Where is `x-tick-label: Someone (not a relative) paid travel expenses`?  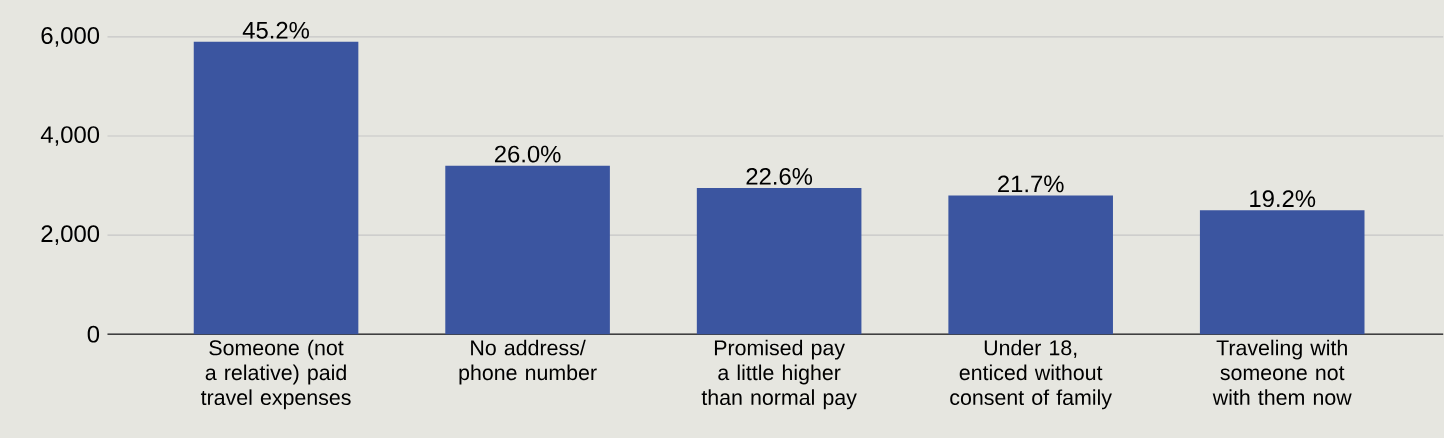
x-tick-label: Someone (not a relative) paid travel expenses is located at coordinates (275, 374).